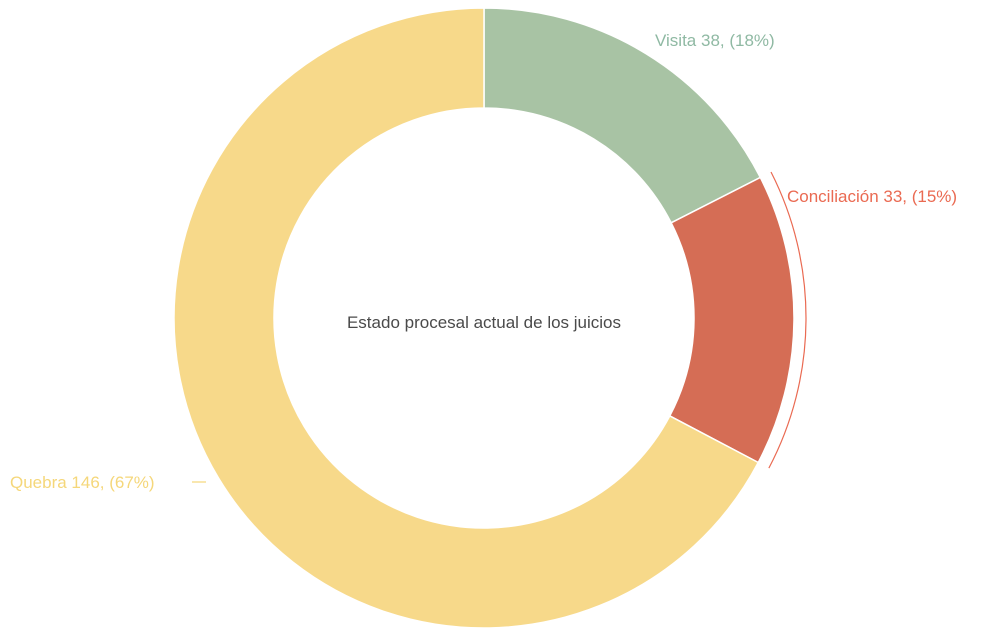 Image resolution: width=1005 pixels, height=635 pixels. I want to click on label-visita: Visita 38, (18%), so click(715, 40).